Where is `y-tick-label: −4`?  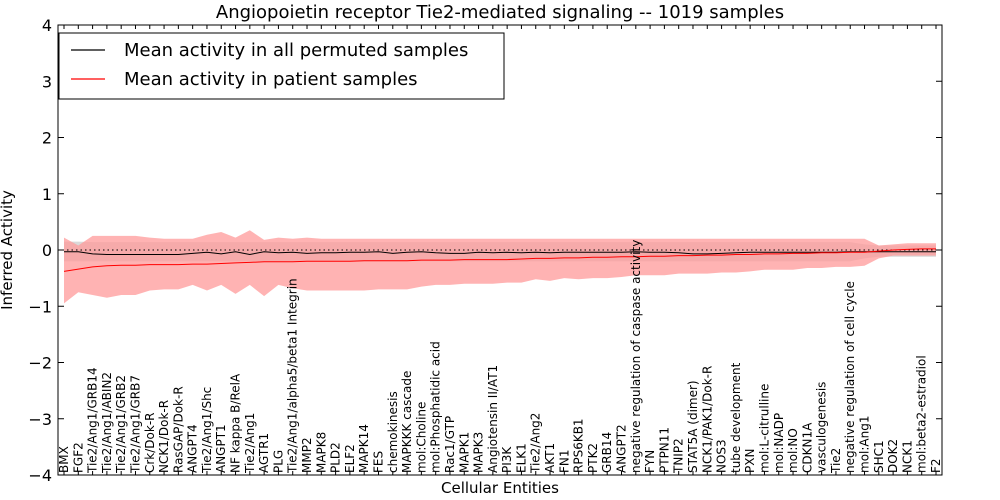
y-tick-label: −4 is located at coordinates (40, 475).